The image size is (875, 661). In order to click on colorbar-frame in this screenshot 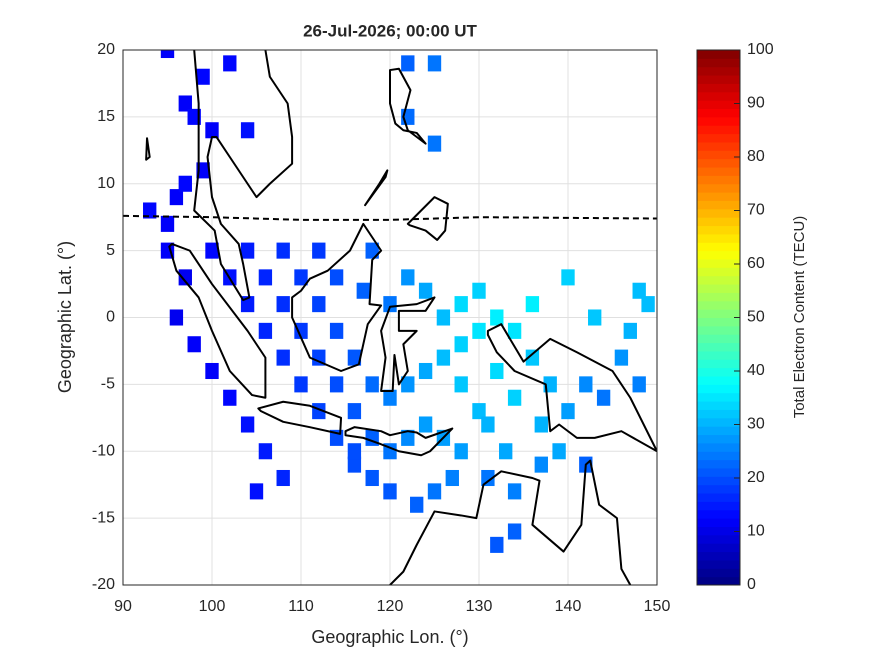, I will do `click(718, 317)`.